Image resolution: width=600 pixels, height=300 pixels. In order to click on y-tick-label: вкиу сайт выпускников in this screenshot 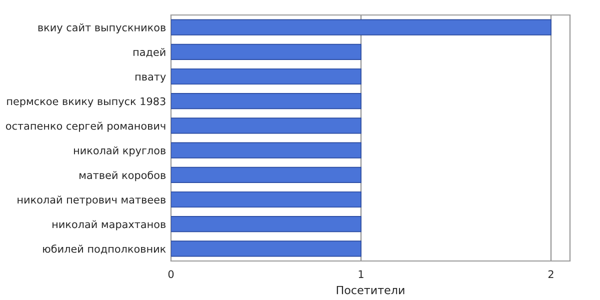, I will do `click(102, 28)`.